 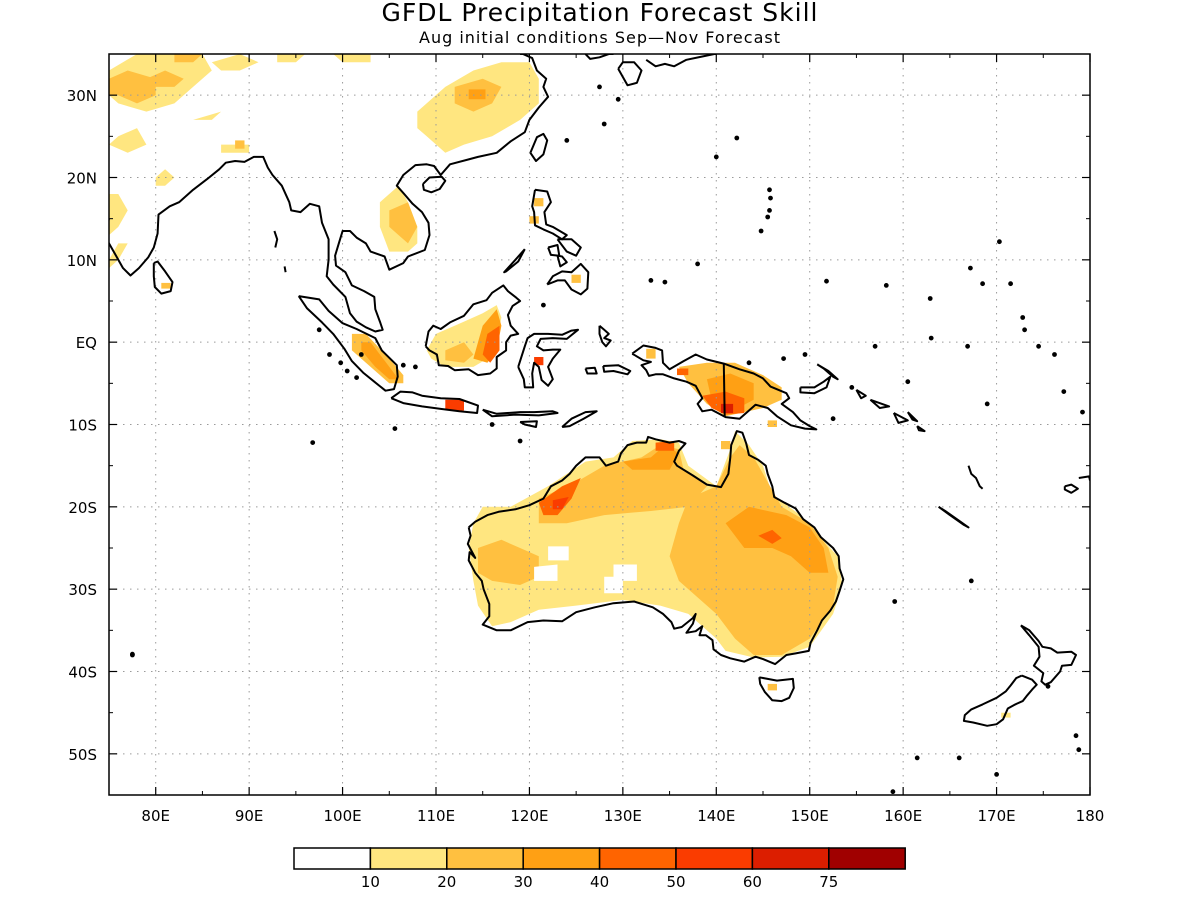 What do you see at coordinates (86, 343) in the screenshot?
I see `lat-tick-label: EQ` at bounding box center [86, 343].